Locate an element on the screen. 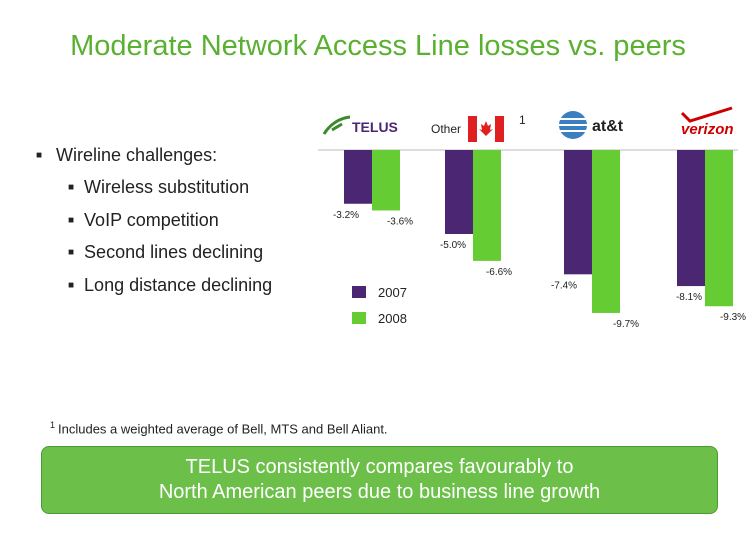 This screenshot has height=540, width=756. footnote-marker: 1 is located at coordinates (53, 425).